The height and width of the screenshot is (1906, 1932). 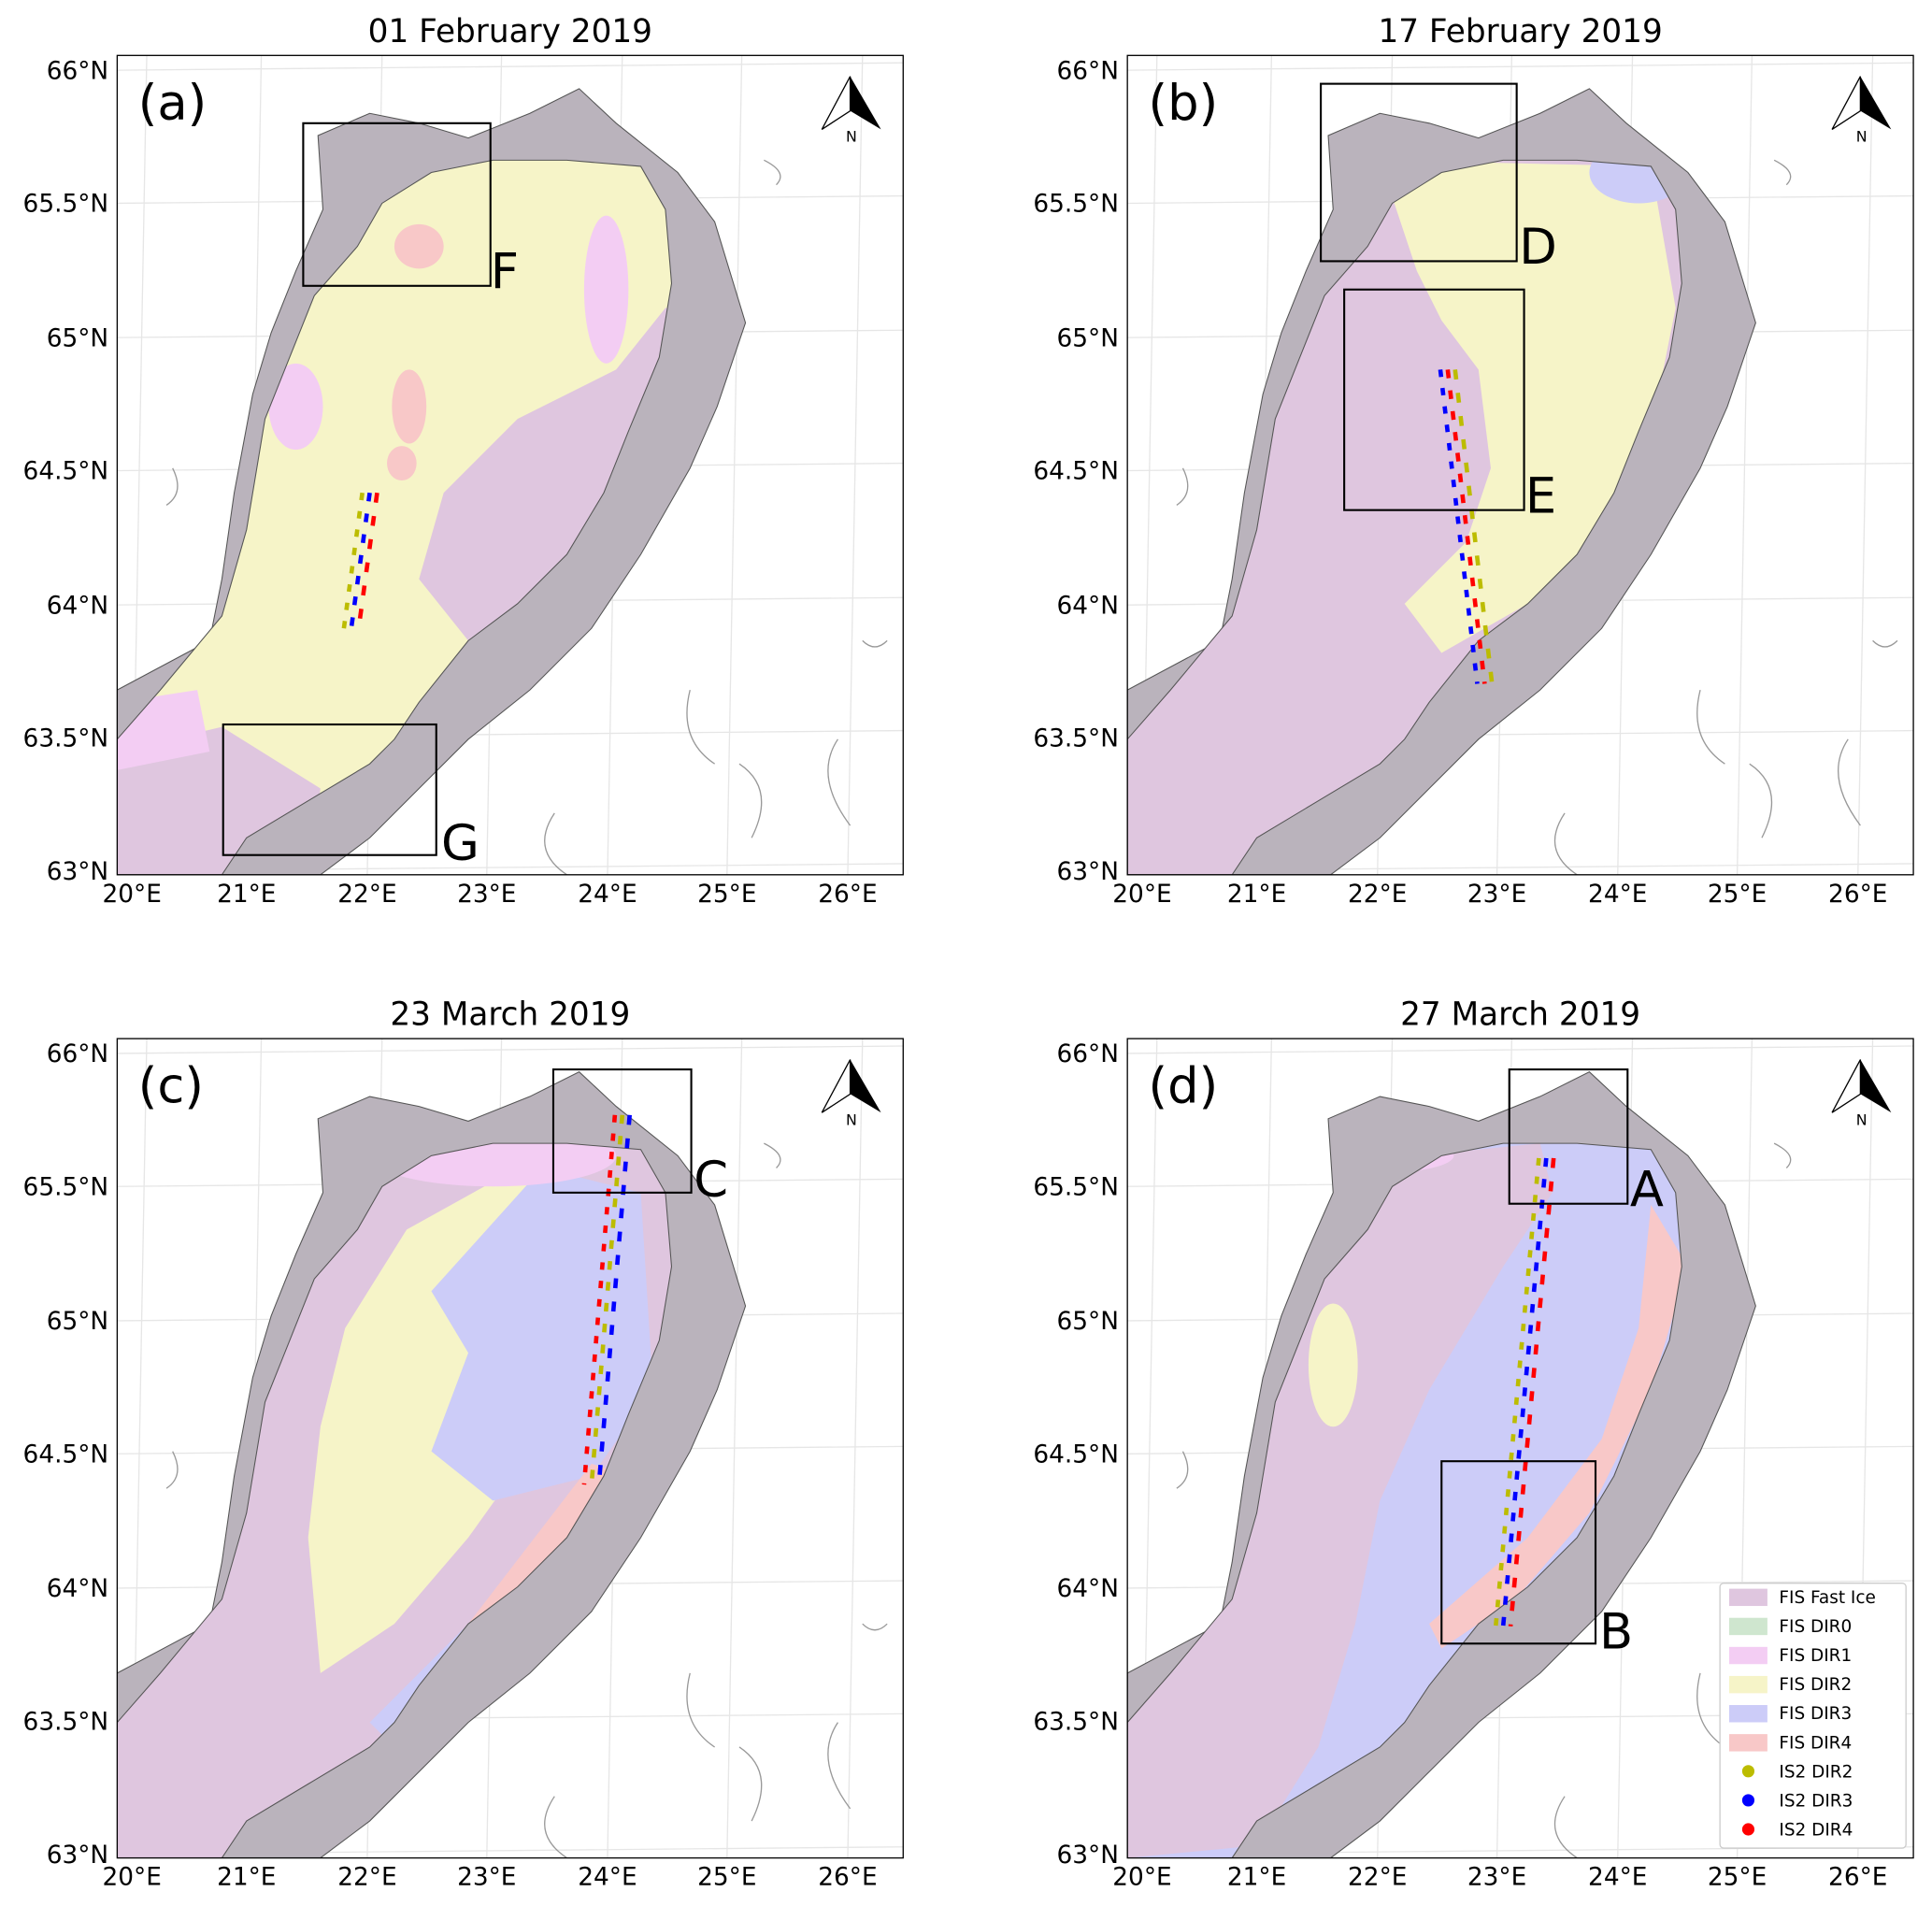 What do you see at coordinates (1737, 1878) in the screenshot?
I see `lon-tick-label: 25°E` at bounding box center [1737, 1878].